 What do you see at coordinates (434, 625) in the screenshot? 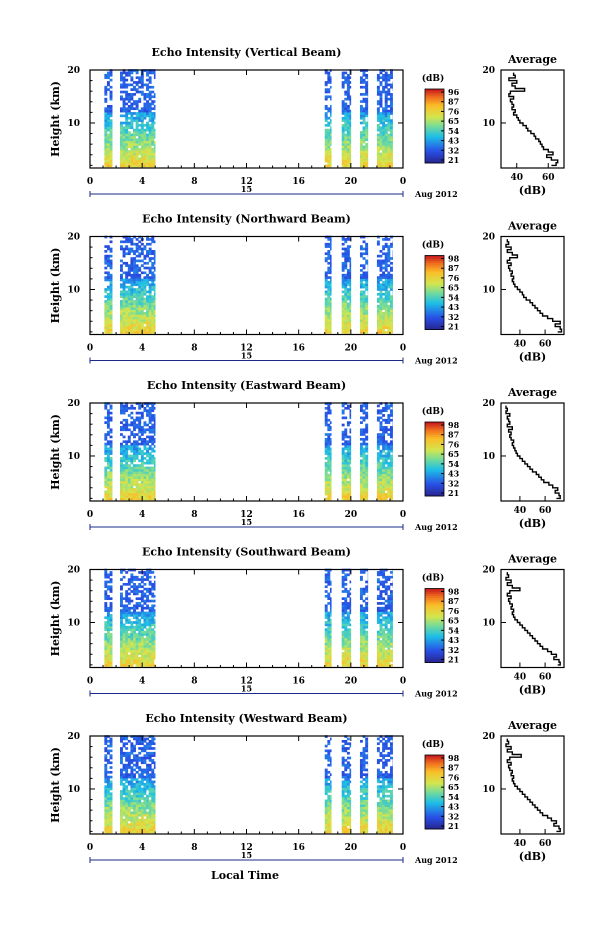
I see `colorbar-frame` at bounding box center [434, 625].